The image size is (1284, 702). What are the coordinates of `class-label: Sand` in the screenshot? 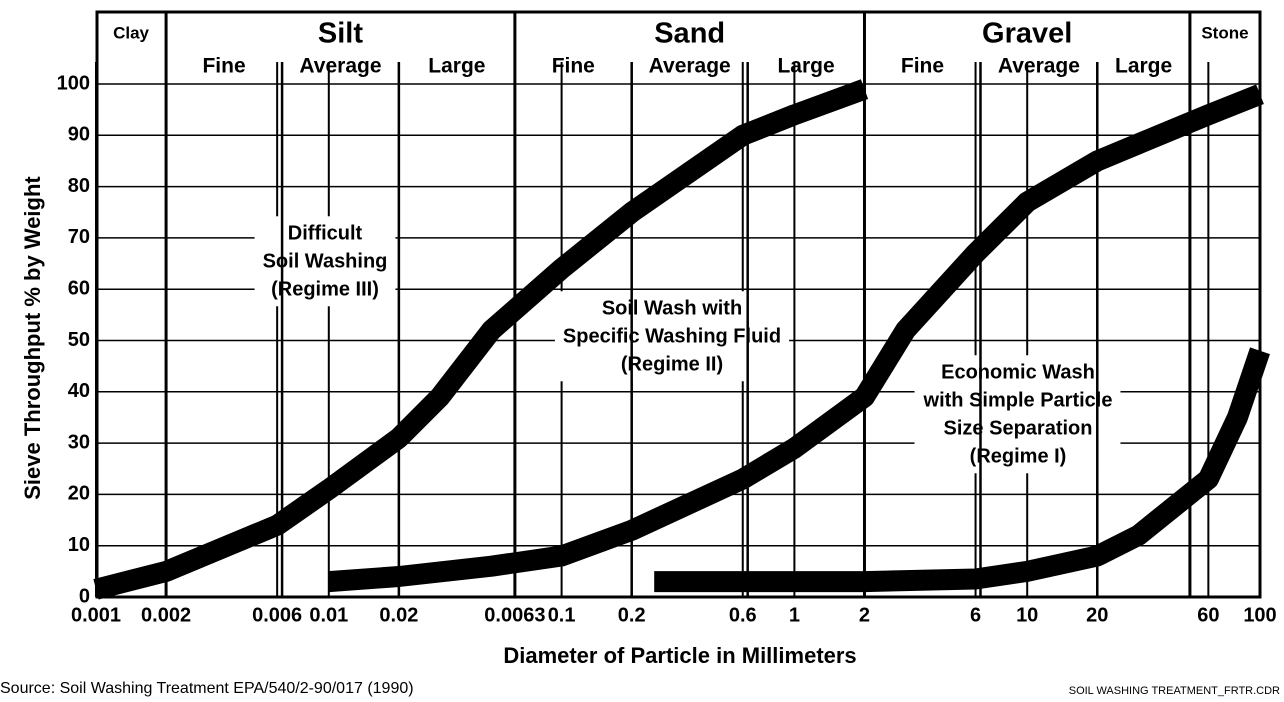 It's located at (689, 34).